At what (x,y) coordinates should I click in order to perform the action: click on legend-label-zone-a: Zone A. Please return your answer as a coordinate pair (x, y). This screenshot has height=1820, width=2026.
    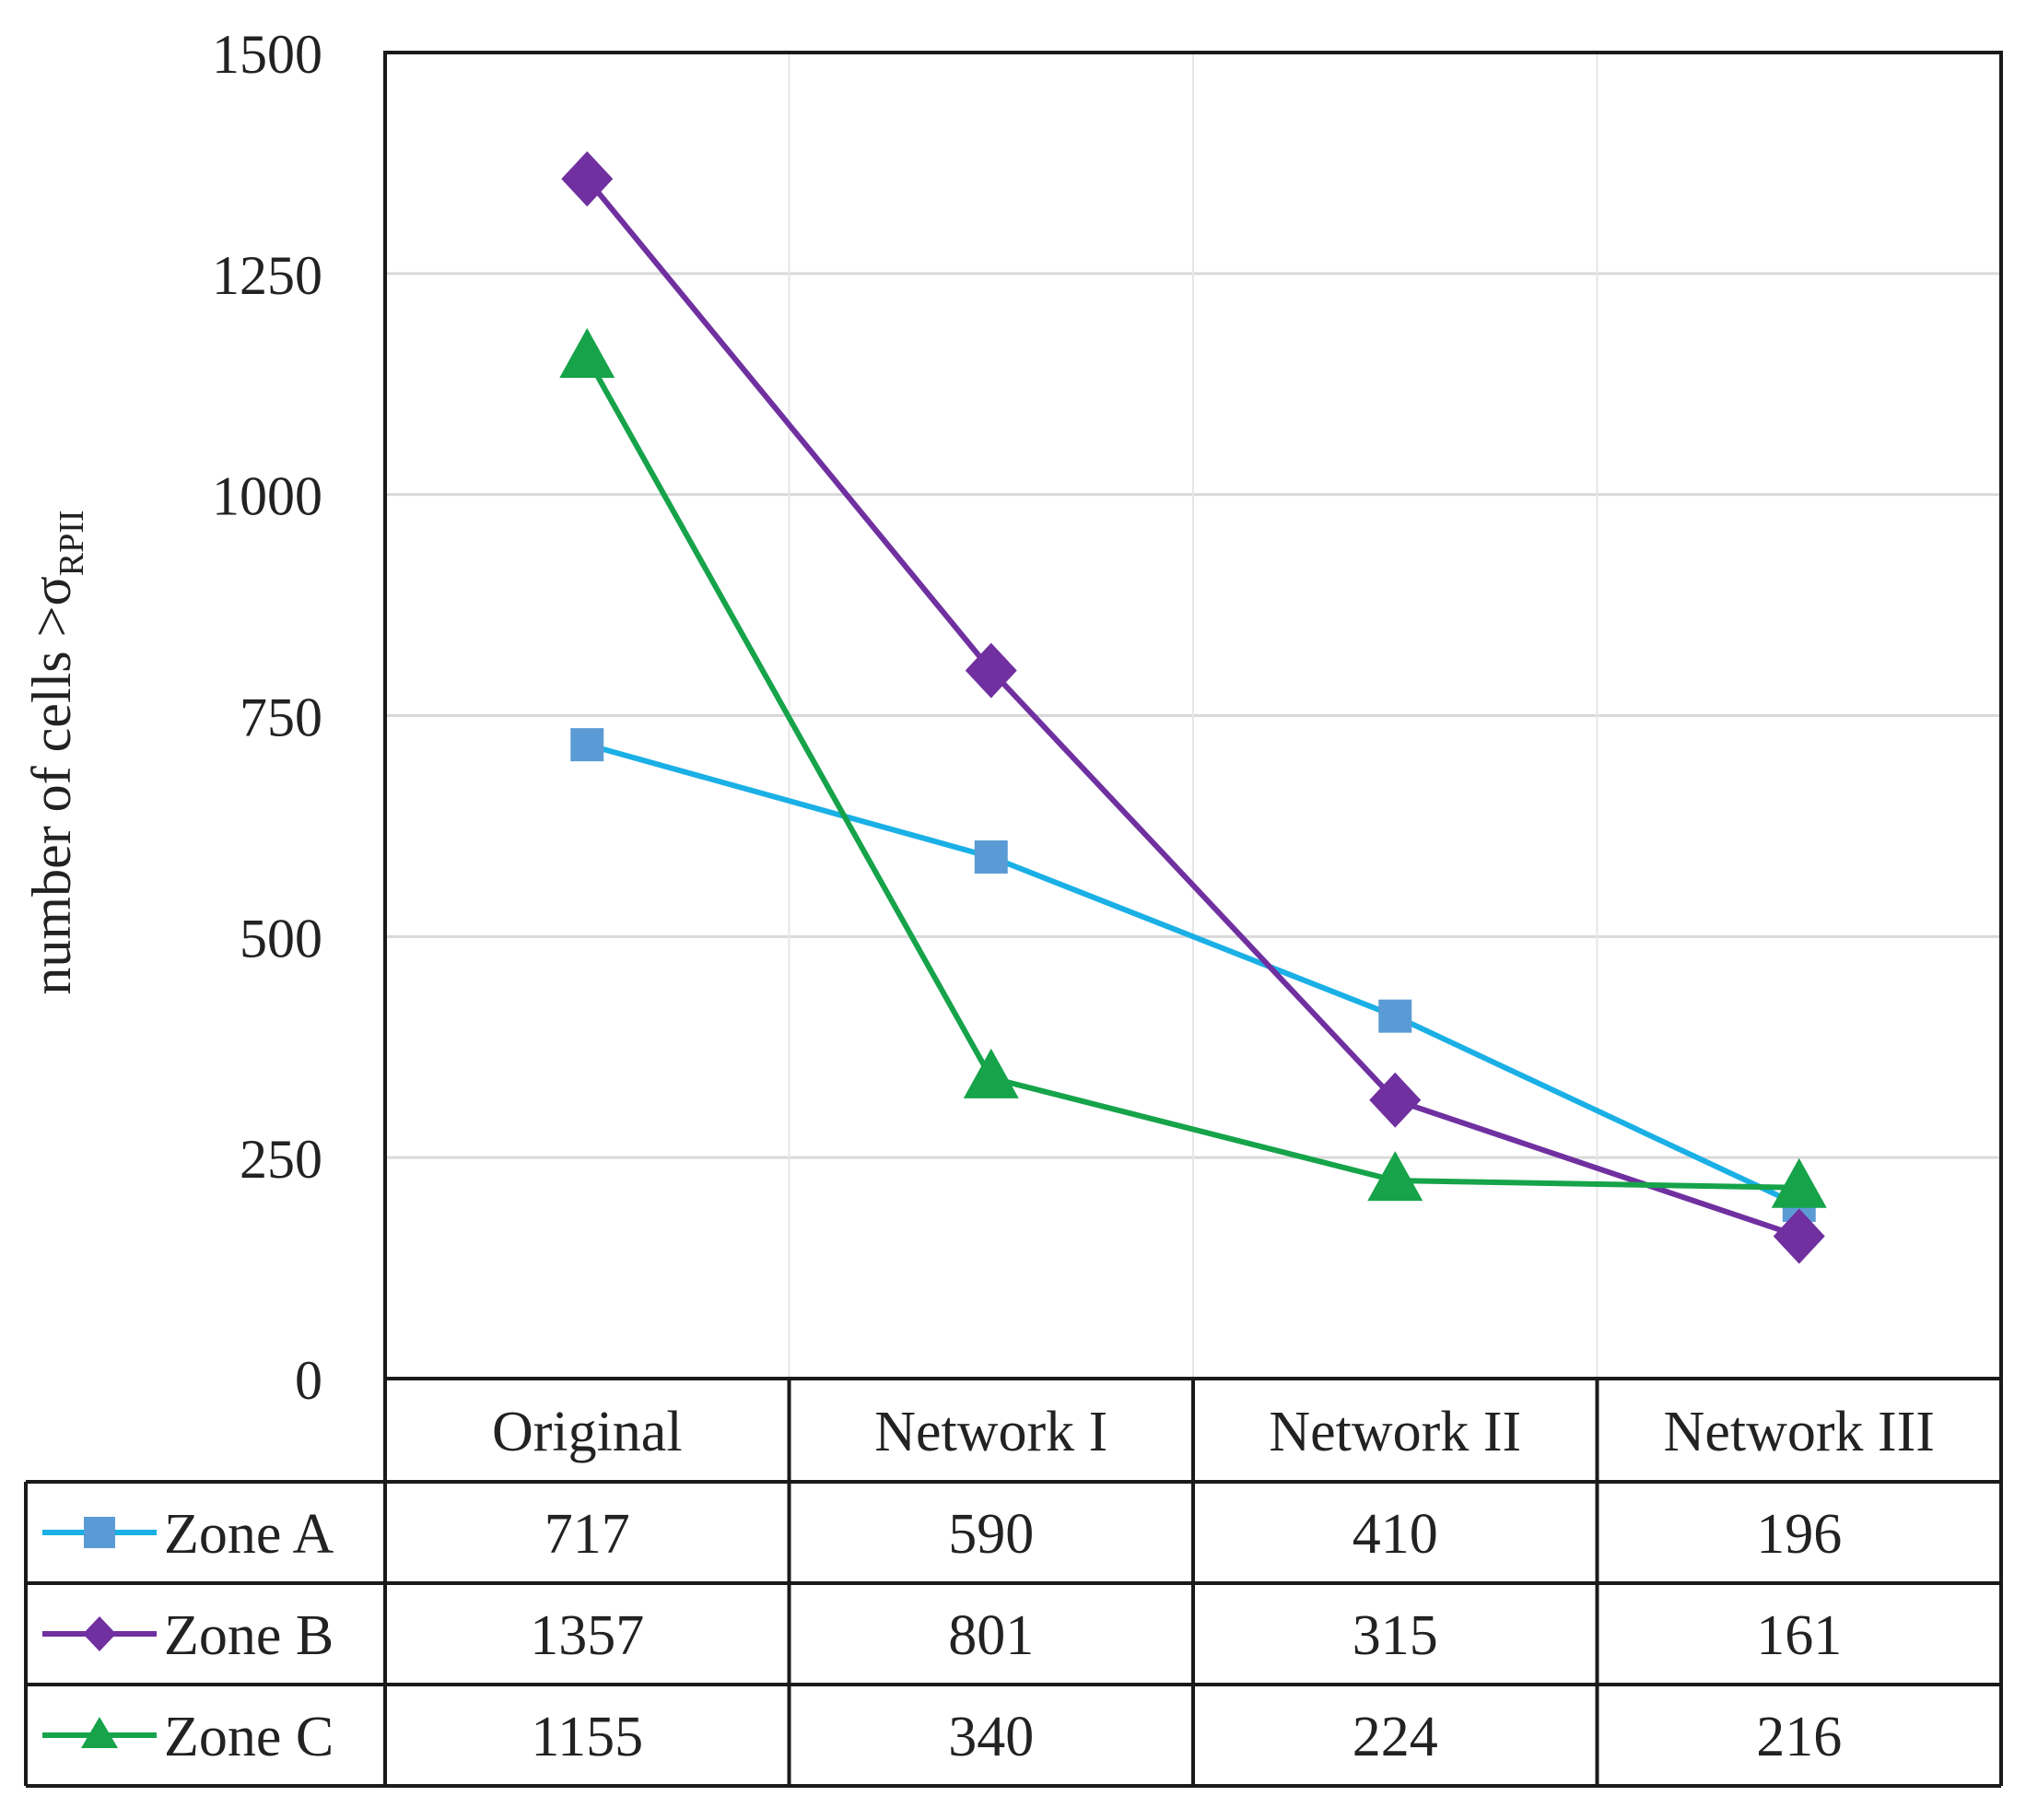
    Looking at the image, I should click on (249, 1534).